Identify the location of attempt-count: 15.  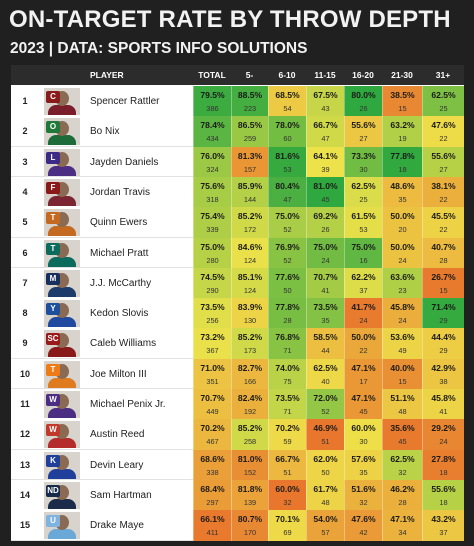
(443, 290).